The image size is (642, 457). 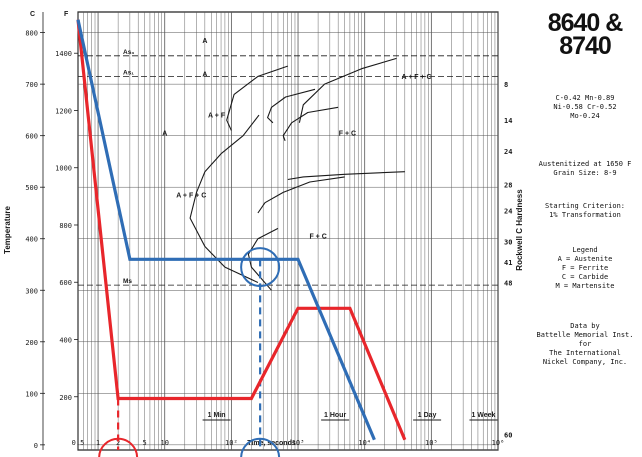 What do you see at coordinates (63, 54) in the screenshot?
I see `f-axis-tick-label: 1400` at bounding box center [63, 54].